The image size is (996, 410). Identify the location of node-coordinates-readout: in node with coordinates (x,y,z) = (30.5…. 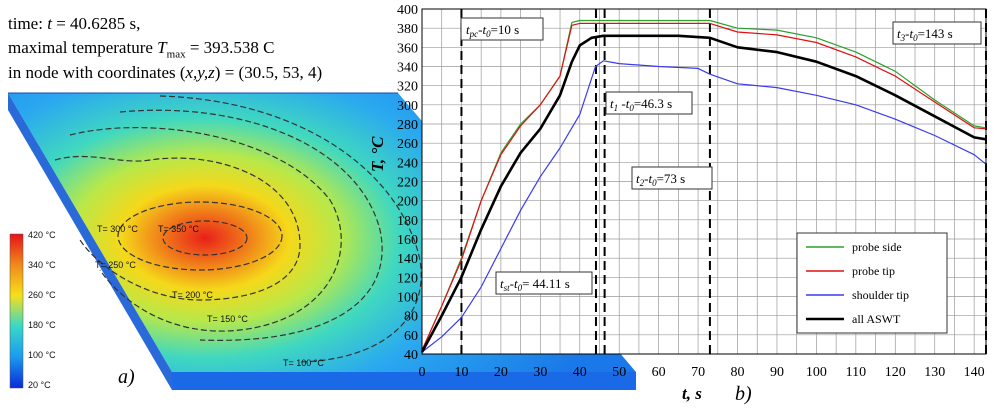
(165, 72).